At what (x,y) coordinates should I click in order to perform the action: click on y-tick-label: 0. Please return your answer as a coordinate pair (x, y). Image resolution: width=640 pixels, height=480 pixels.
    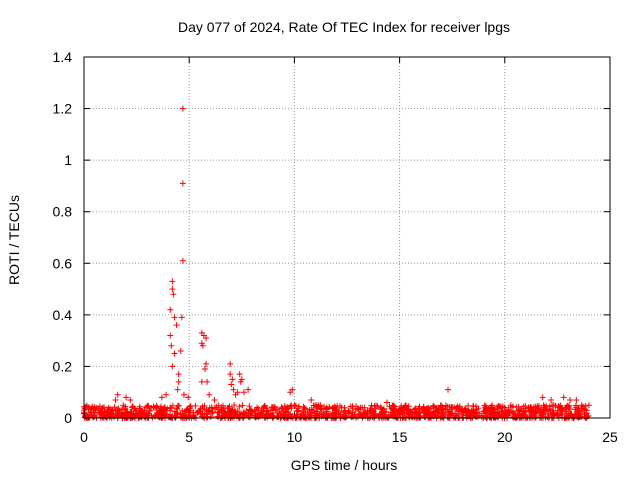
    Looking at the image, I should click on (68, 418).